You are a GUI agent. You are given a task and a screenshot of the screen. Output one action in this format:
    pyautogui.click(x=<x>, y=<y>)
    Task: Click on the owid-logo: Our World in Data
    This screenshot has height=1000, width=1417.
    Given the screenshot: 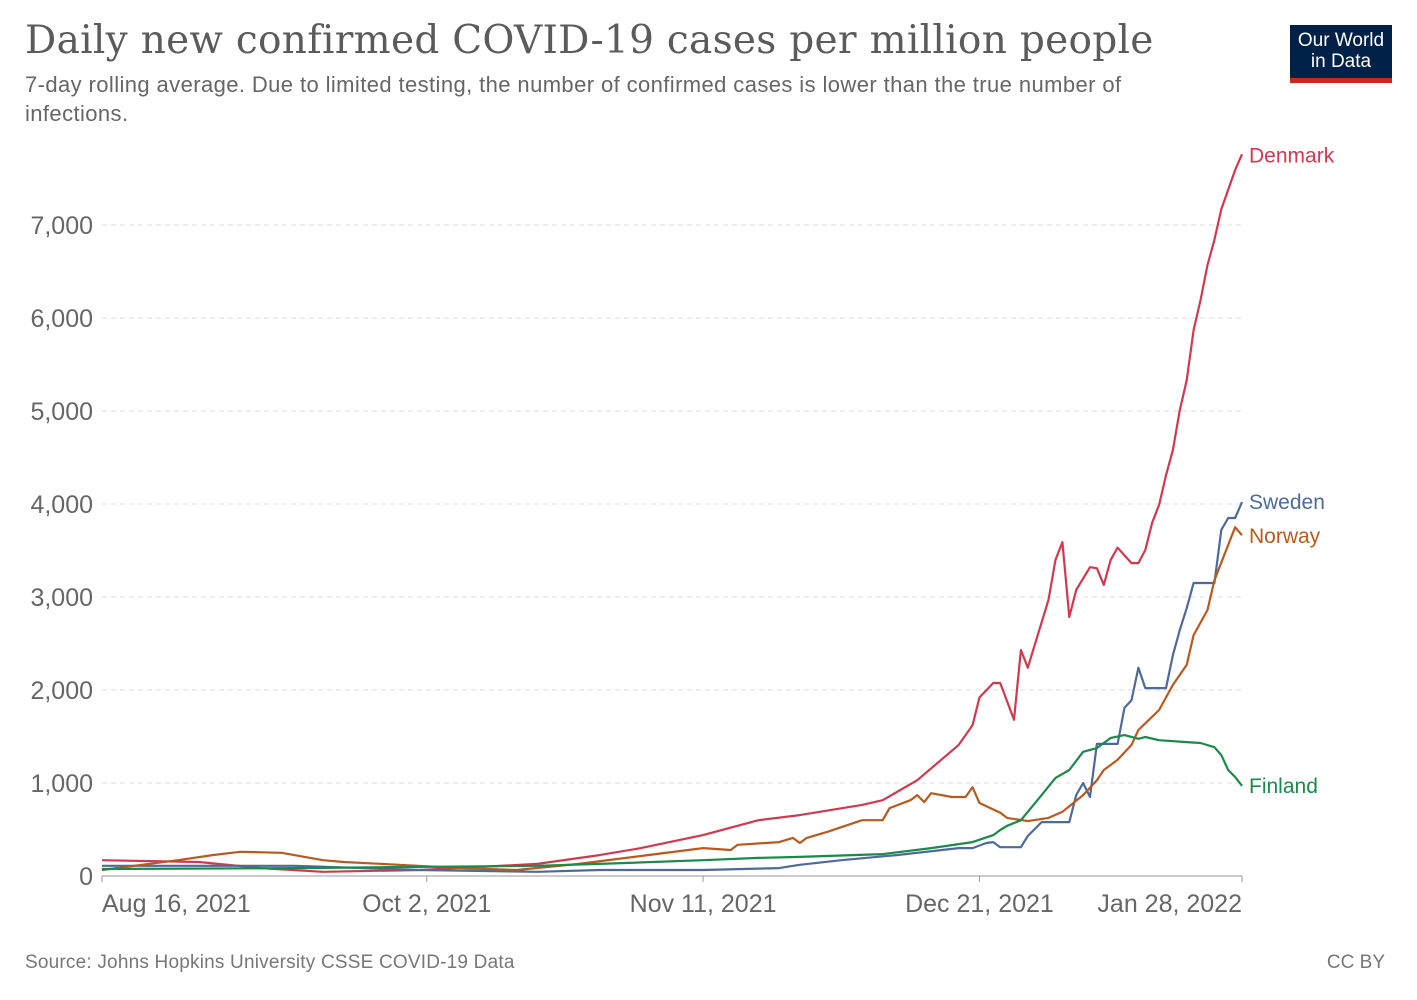 What is the action you would take?
    pyautogui.click(x=1341, y=54)
    